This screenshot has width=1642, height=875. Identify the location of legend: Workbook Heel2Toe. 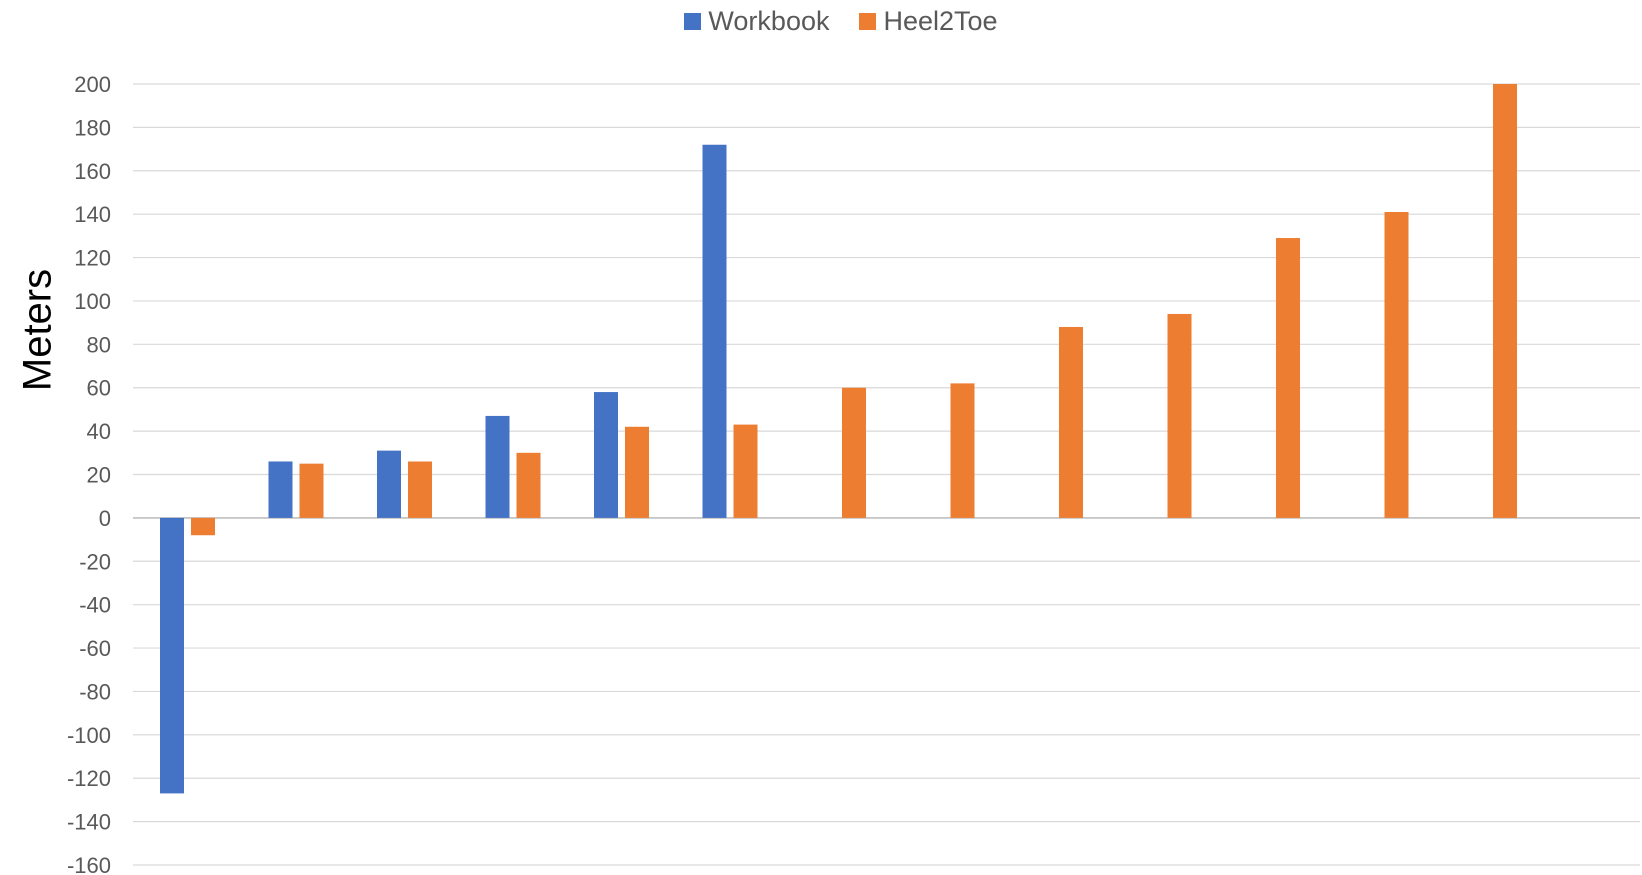
(821, 21).